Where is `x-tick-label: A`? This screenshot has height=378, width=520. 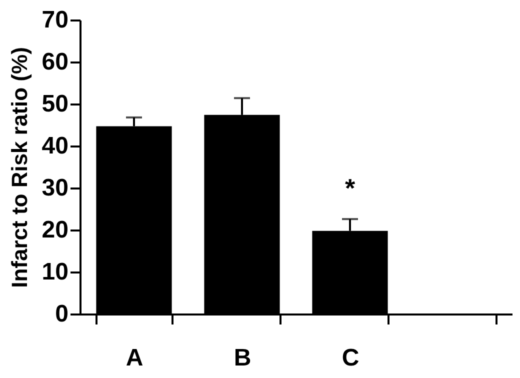
x-tick-label: A is located at coordinates (135, 358).